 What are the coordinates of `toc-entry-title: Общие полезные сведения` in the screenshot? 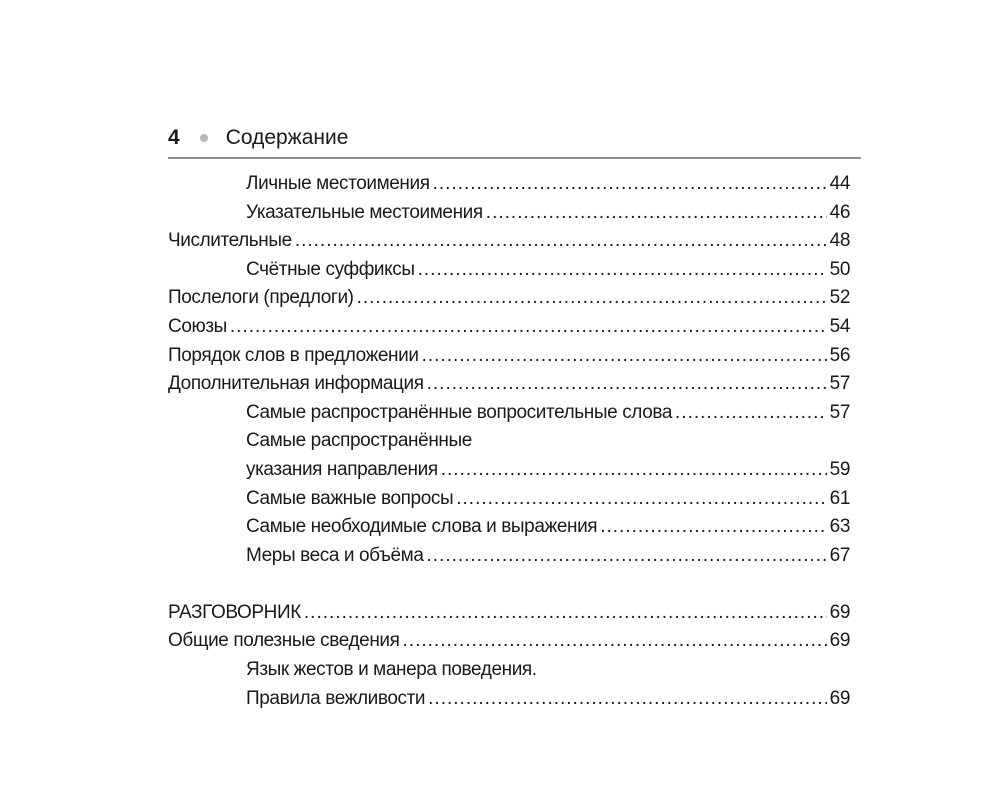 It's located at (284, 641).